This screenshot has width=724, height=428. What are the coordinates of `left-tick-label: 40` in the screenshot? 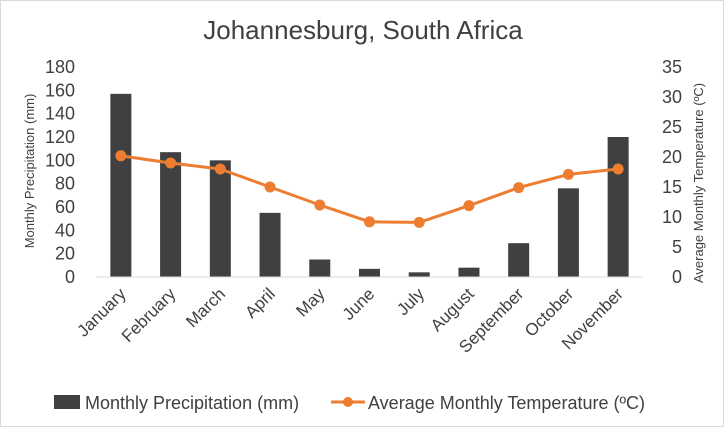 It's located at (65, 230).